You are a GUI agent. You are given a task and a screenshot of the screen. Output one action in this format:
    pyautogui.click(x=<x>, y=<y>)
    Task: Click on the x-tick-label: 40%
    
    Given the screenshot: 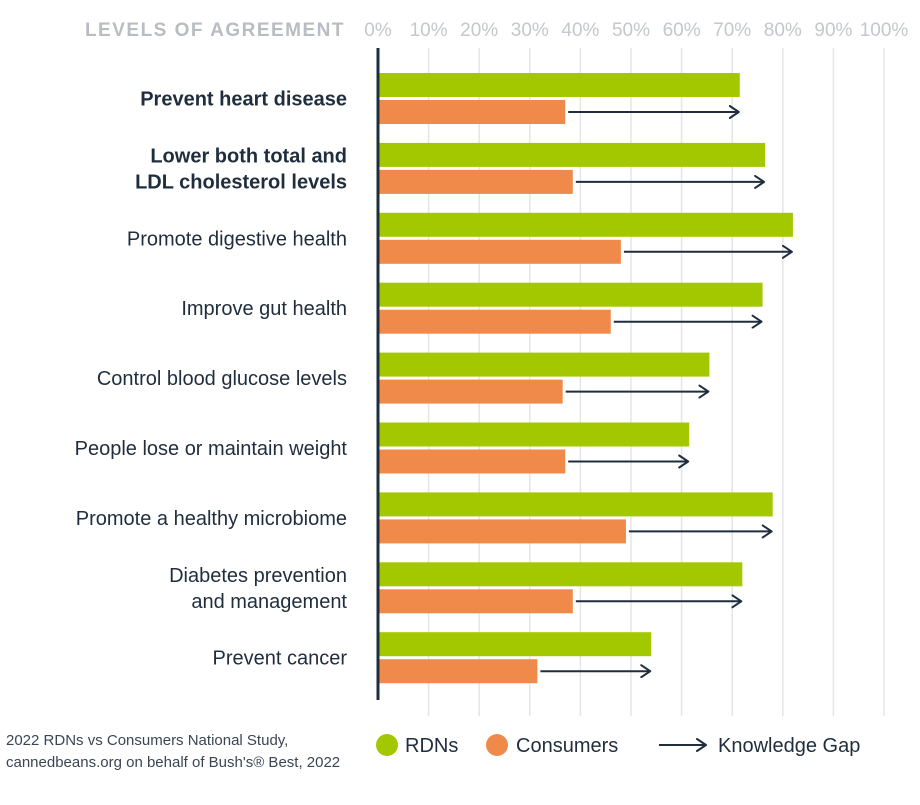 What is the action you would take?
    pyautogui.click(x=580, y=30)
    